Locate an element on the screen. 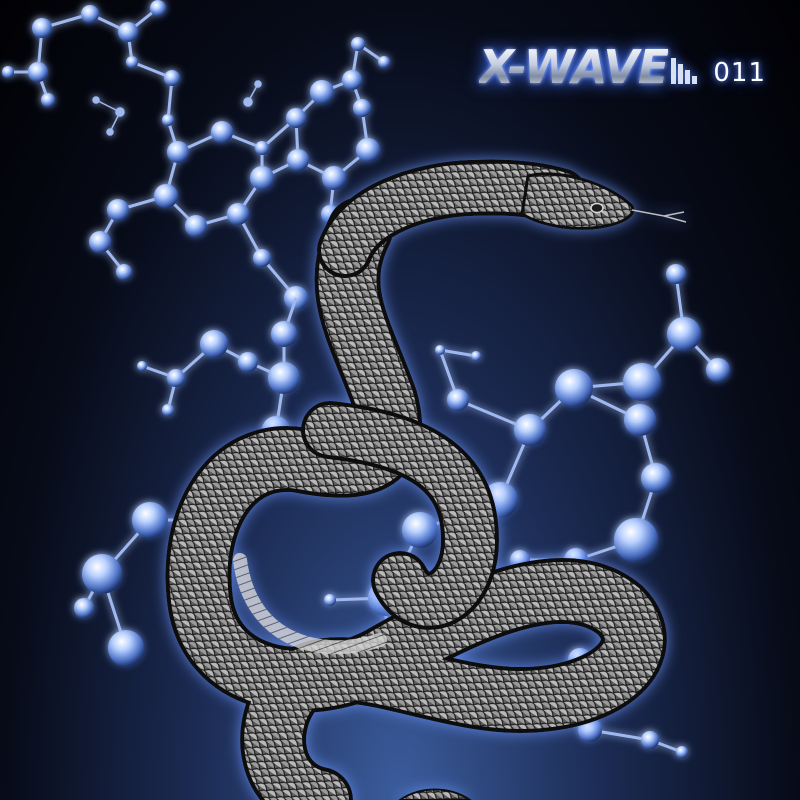  brand-wordmark: X-WAVE is located at coordinates (589, 67).